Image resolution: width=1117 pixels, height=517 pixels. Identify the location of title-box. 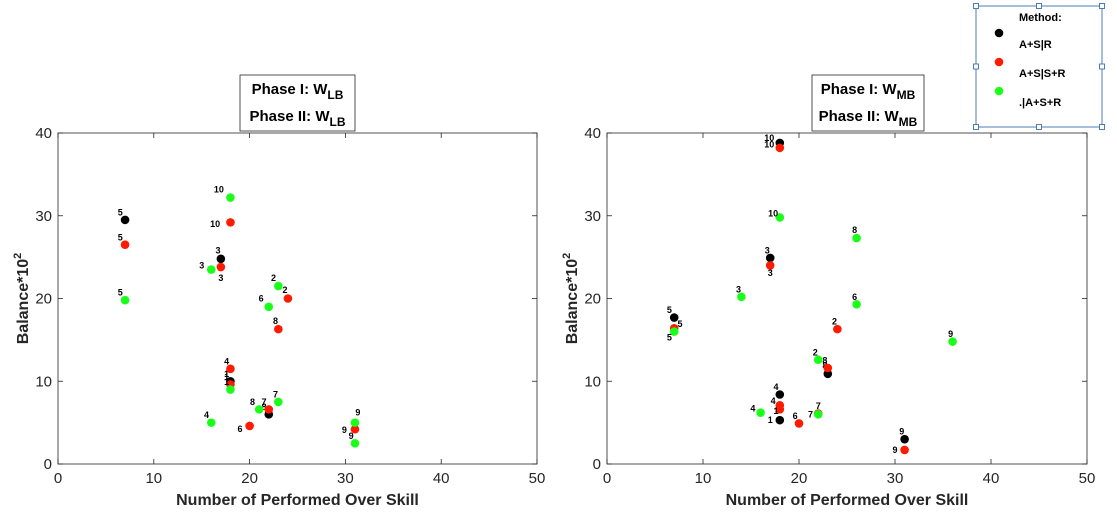
(868, 103).